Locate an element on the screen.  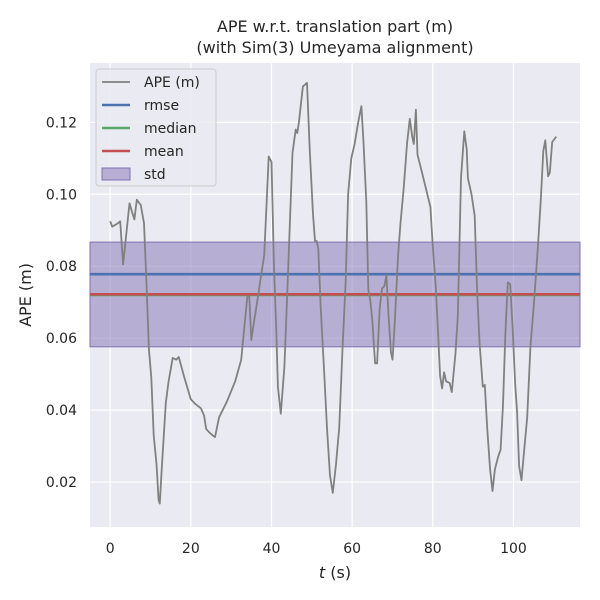
x-axis-label: t (s) is located at coordinates (335, 572).